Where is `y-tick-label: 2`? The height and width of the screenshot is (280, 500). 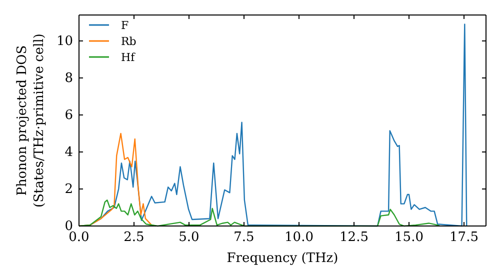 y-tick-label: 2 is located at coordinates (68, 190).